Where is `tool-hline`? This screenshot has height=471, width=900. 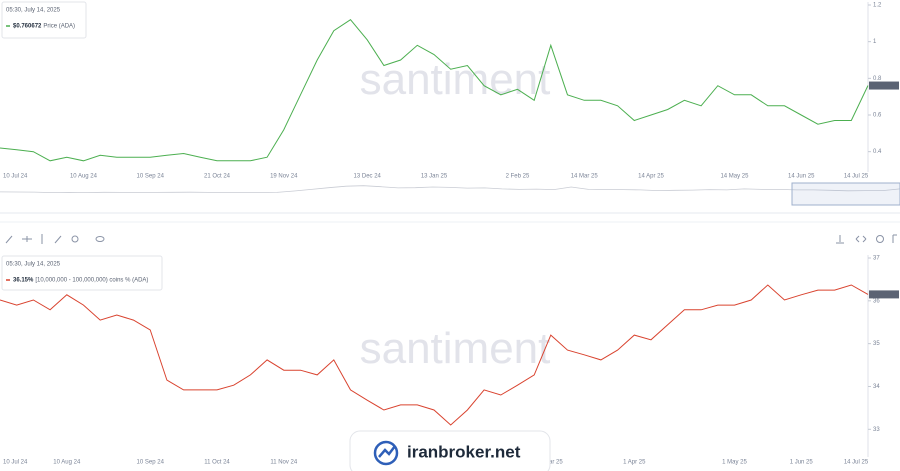
tool-hline is located at coordinates (27, 239).